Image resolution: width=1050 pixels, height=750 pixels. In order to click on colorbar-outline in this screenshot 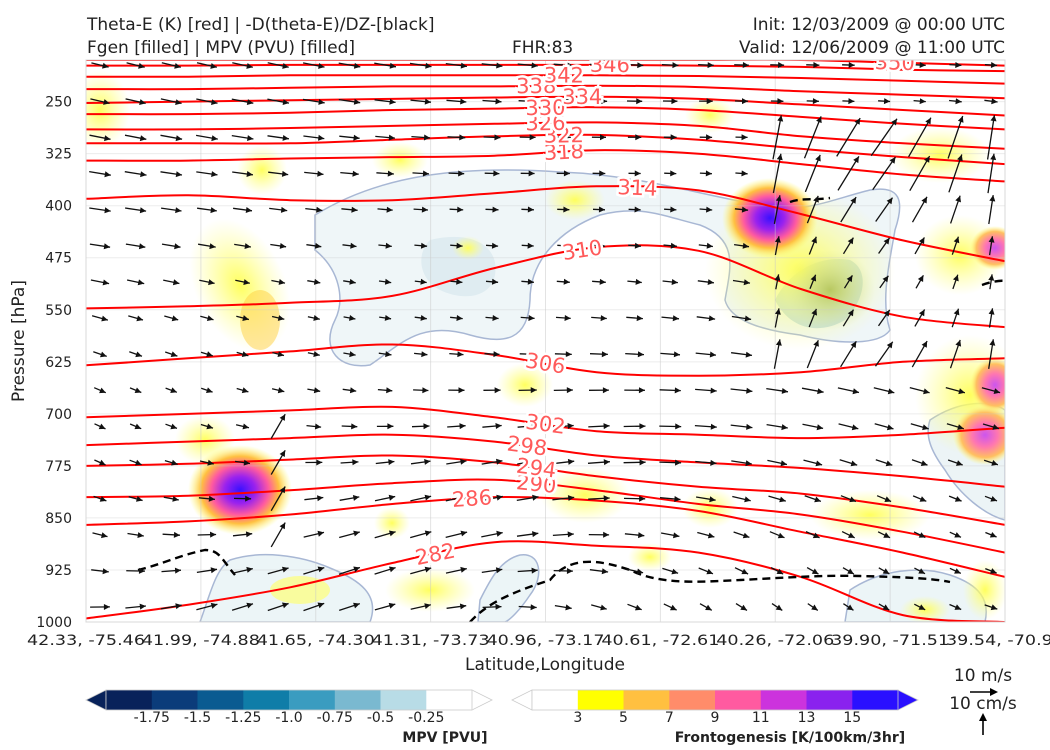, I will do `click(715, 700)`.